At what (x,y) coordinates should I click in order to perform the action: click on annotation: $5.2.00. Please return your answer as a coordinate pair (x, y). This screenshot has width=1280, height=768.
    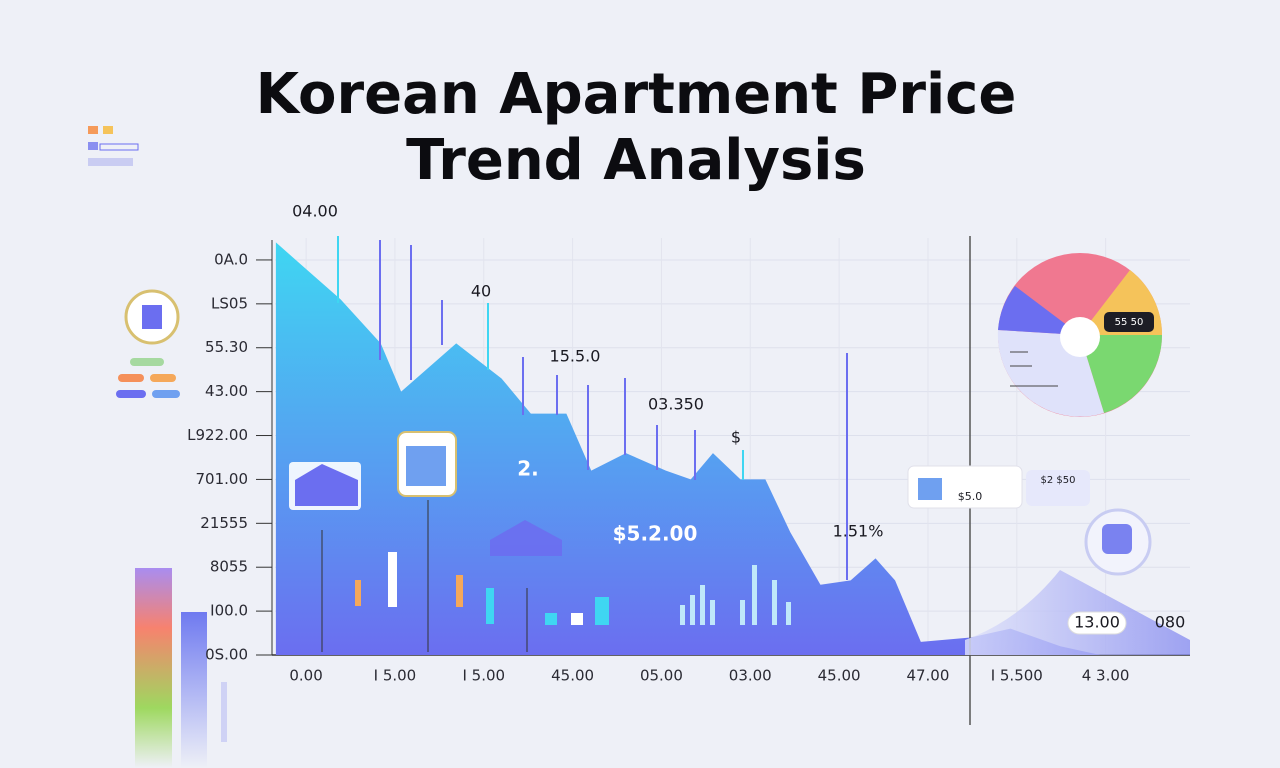
    Looking at the image, I should click on (655, 534).